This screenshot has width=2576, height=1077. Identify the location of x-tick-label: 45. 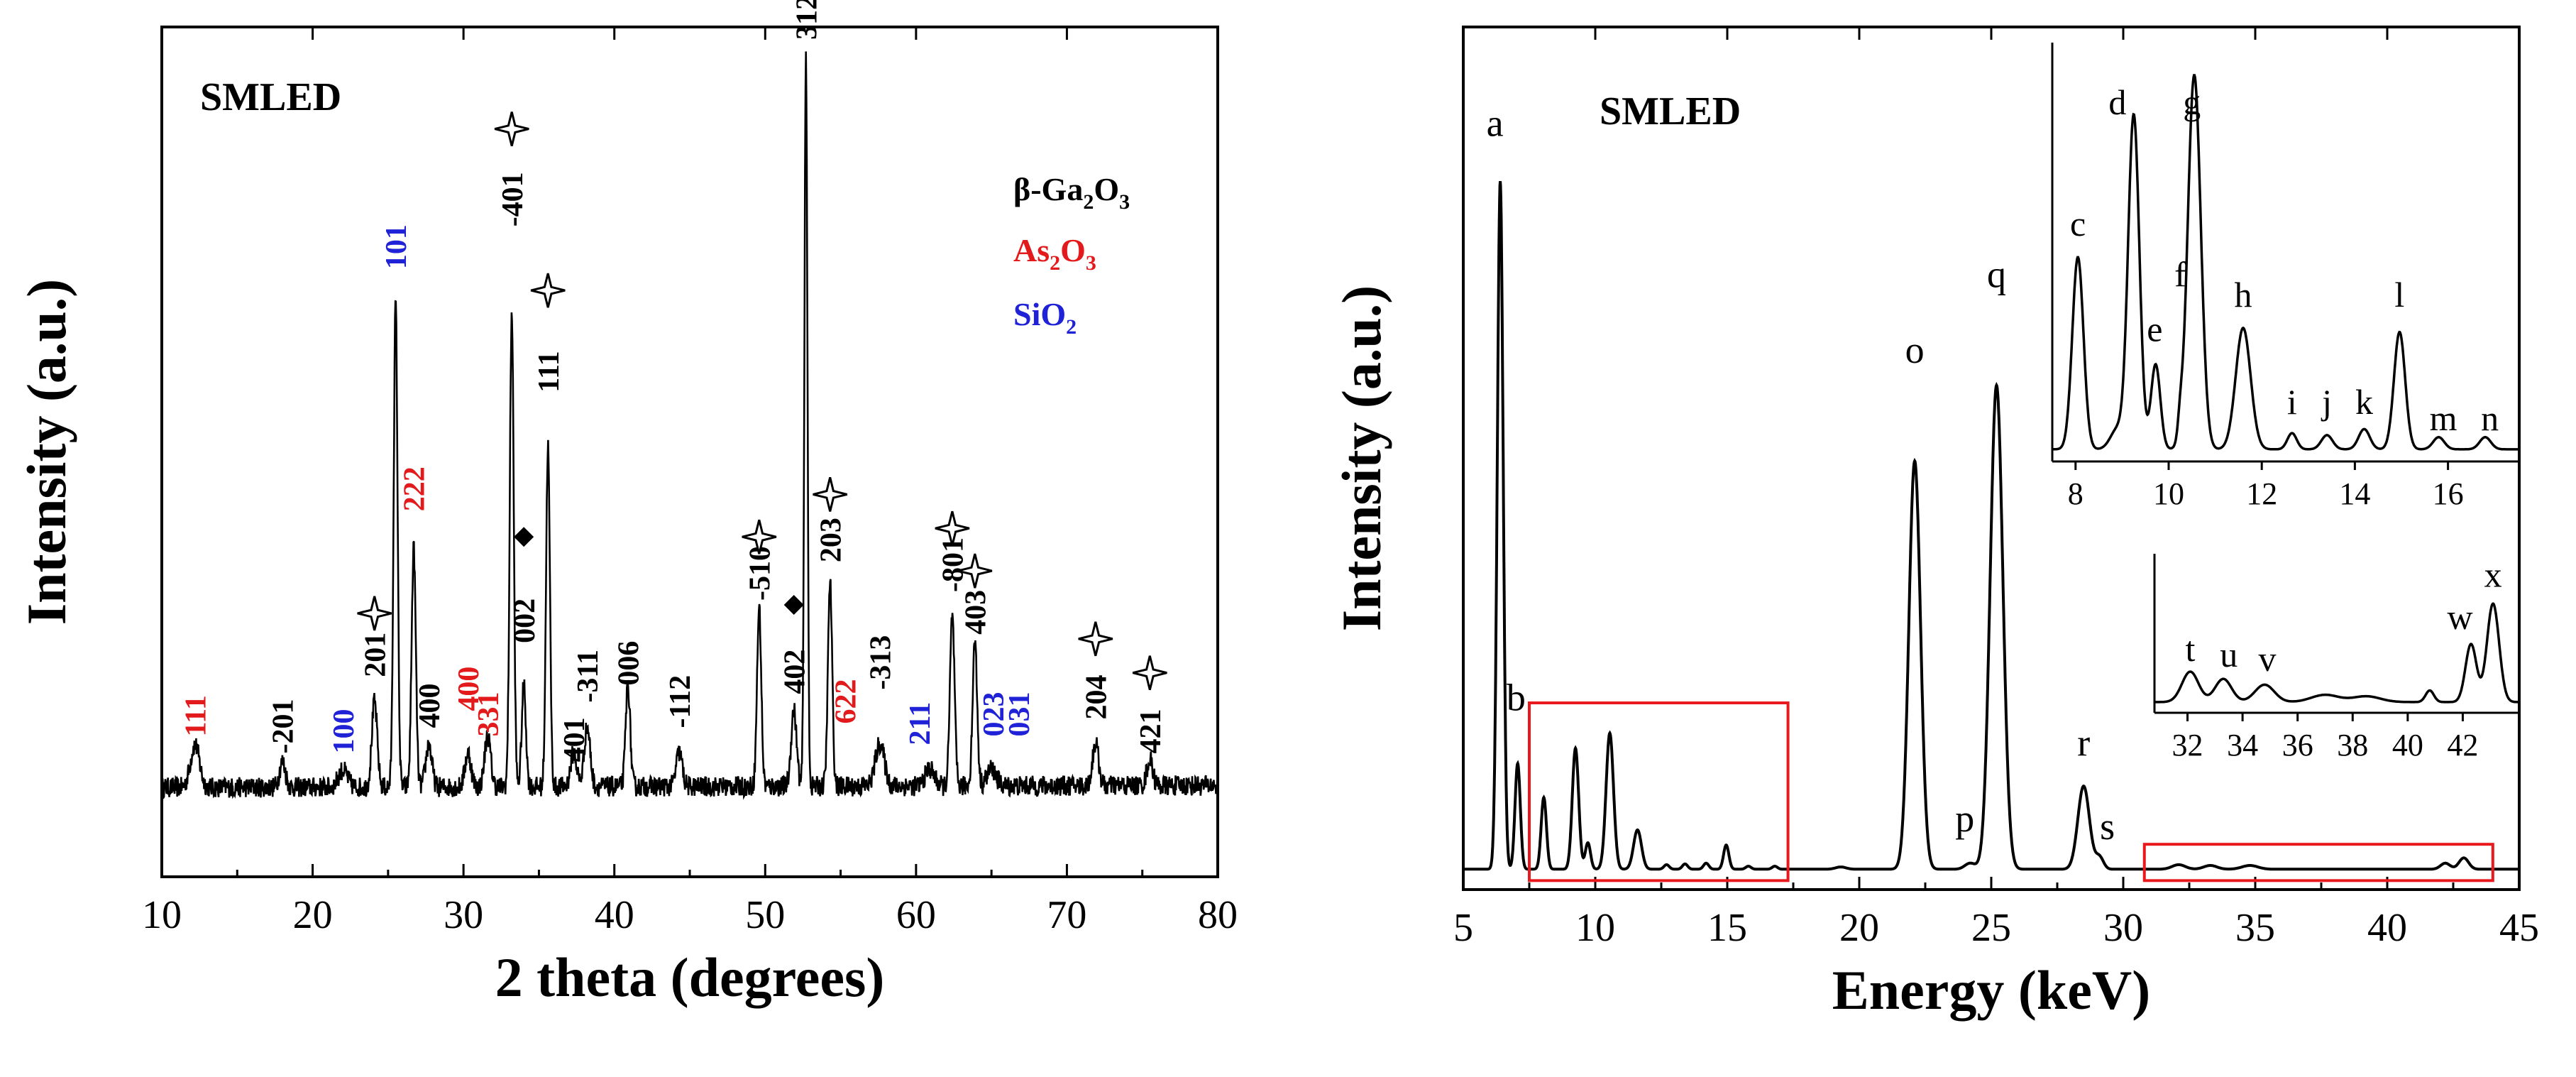
(2519, 928).